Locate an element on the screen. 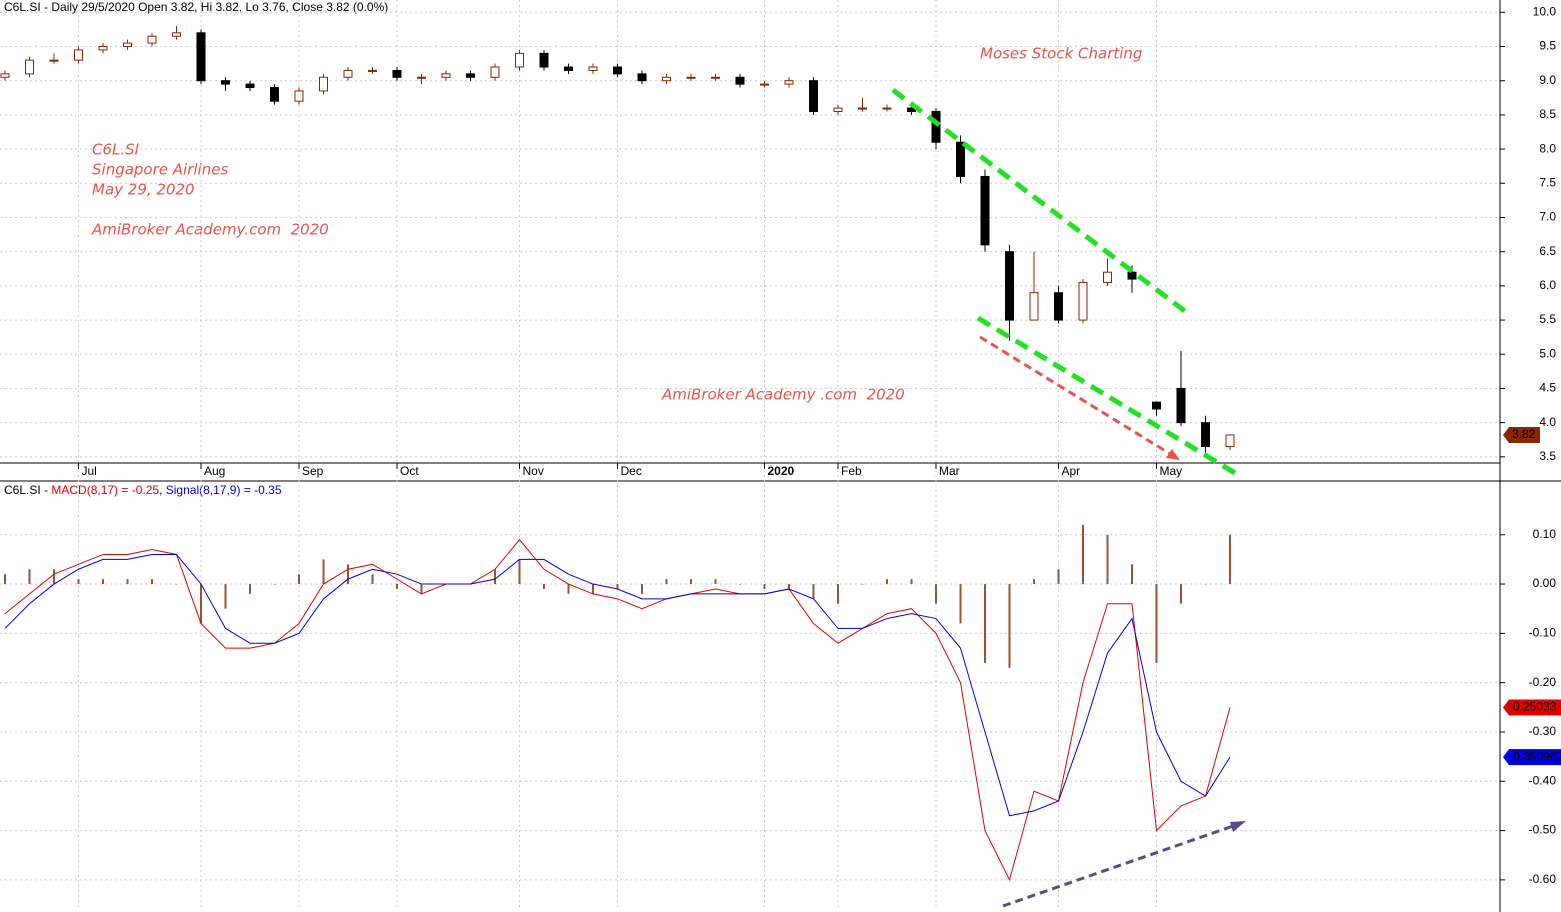  y-tick-label: 9.0 is located at coordinates (1547, 80).